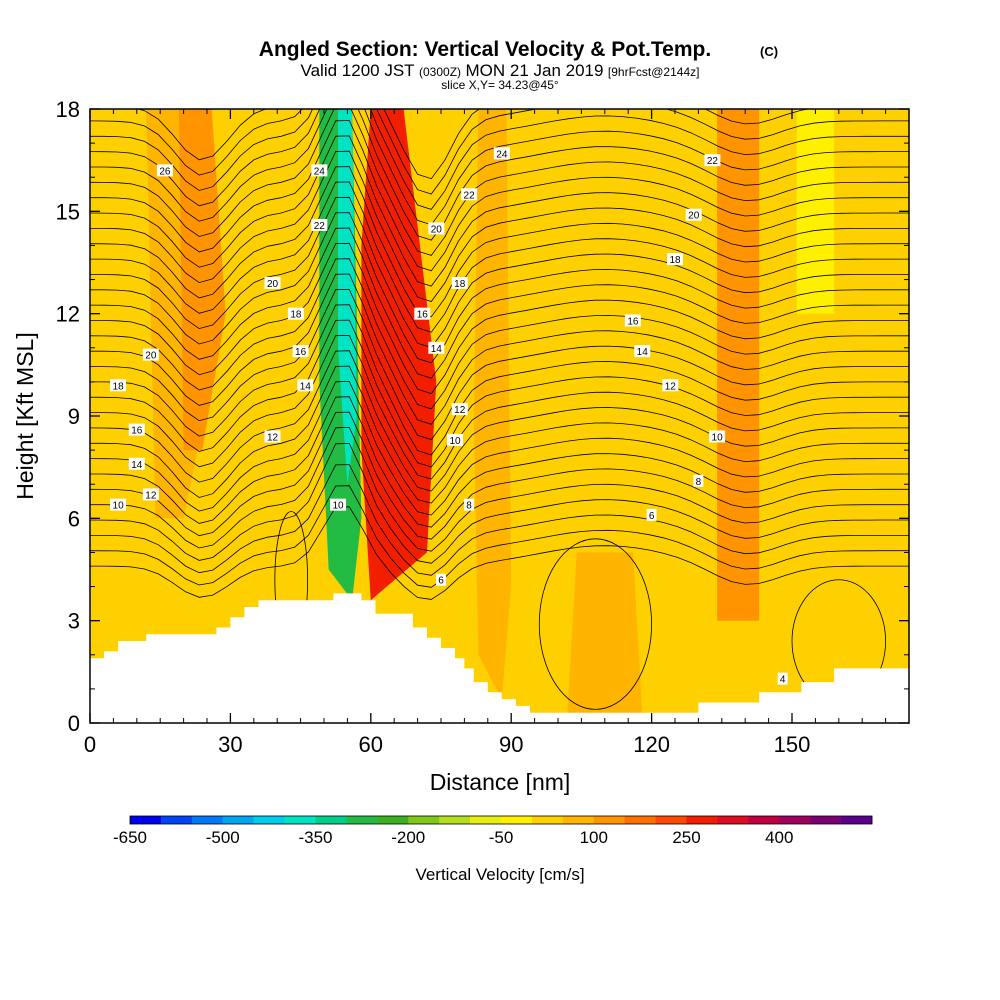 This screenshot has height=1000, width=1000. Describe the element at coordinates (453, 837) in the screenshot. I see `colorbar-ticks: -650 -500 -350 -200 -50 100 250 400` at that location.